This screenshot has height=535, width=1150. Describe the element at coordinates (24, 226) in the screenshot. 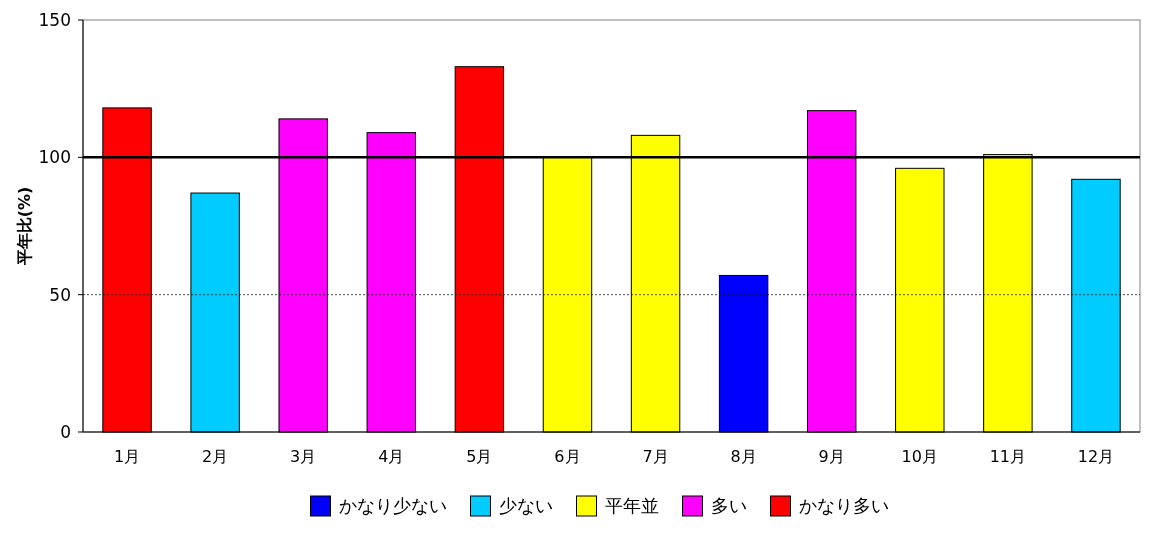

I see `y-axis-title: 平年比(%)` at that location.